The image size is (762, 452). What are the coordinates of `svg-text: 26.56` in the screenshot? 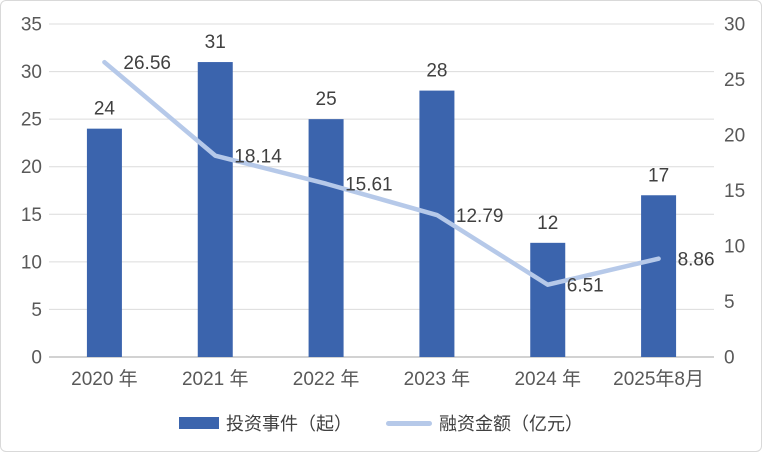 It's located at (147, 63).